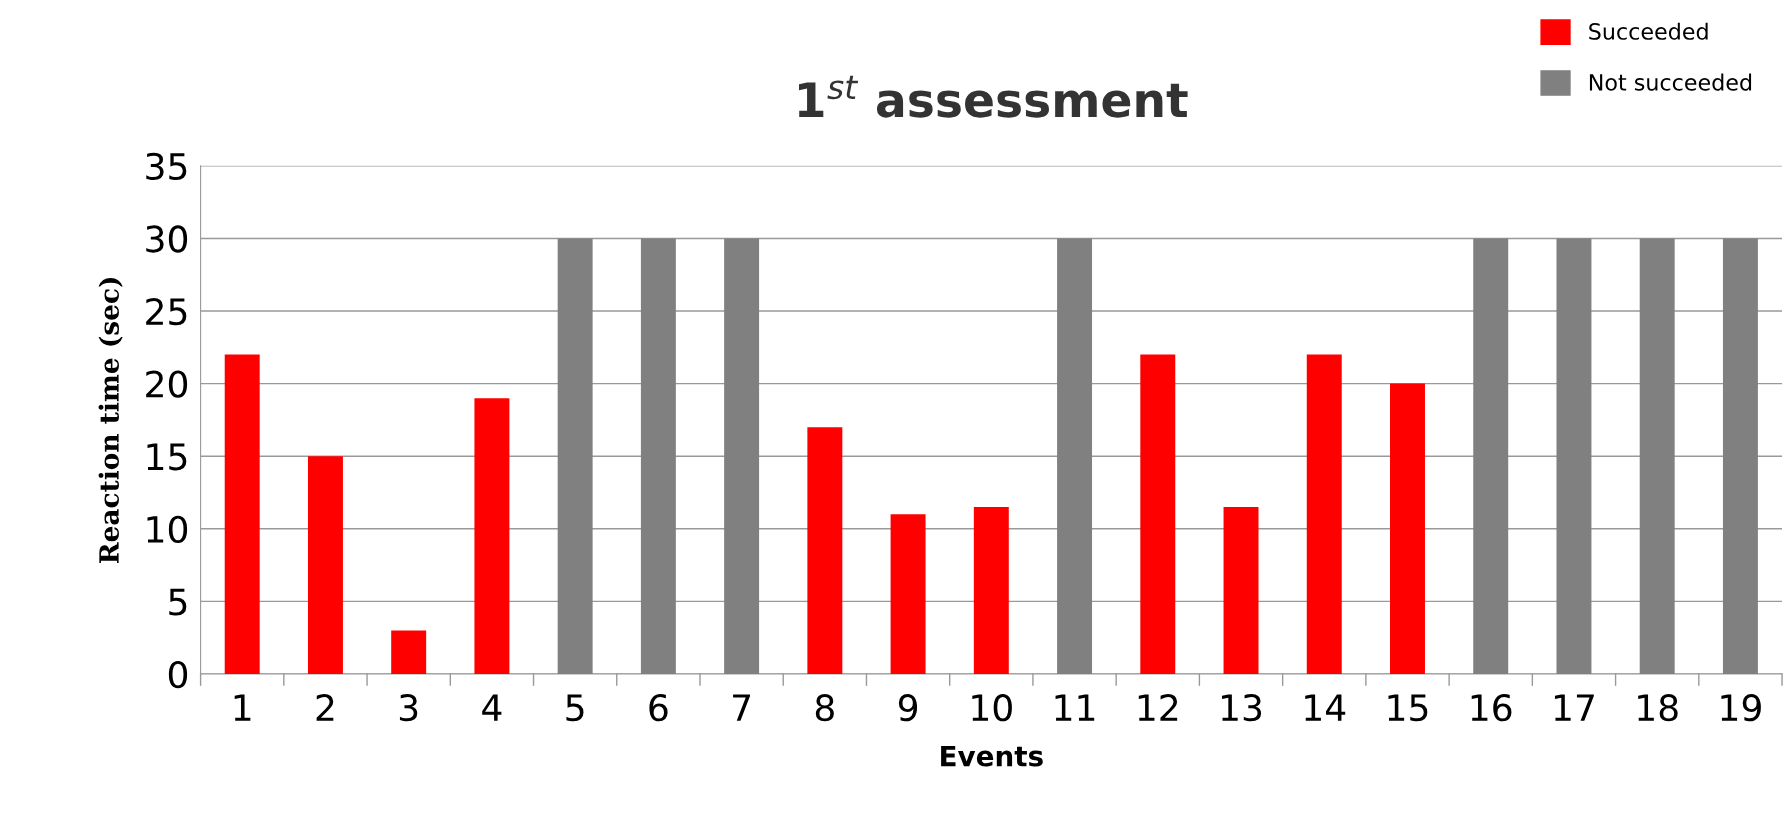  I want to click on x-tick-label: 2, so click(325, 707).